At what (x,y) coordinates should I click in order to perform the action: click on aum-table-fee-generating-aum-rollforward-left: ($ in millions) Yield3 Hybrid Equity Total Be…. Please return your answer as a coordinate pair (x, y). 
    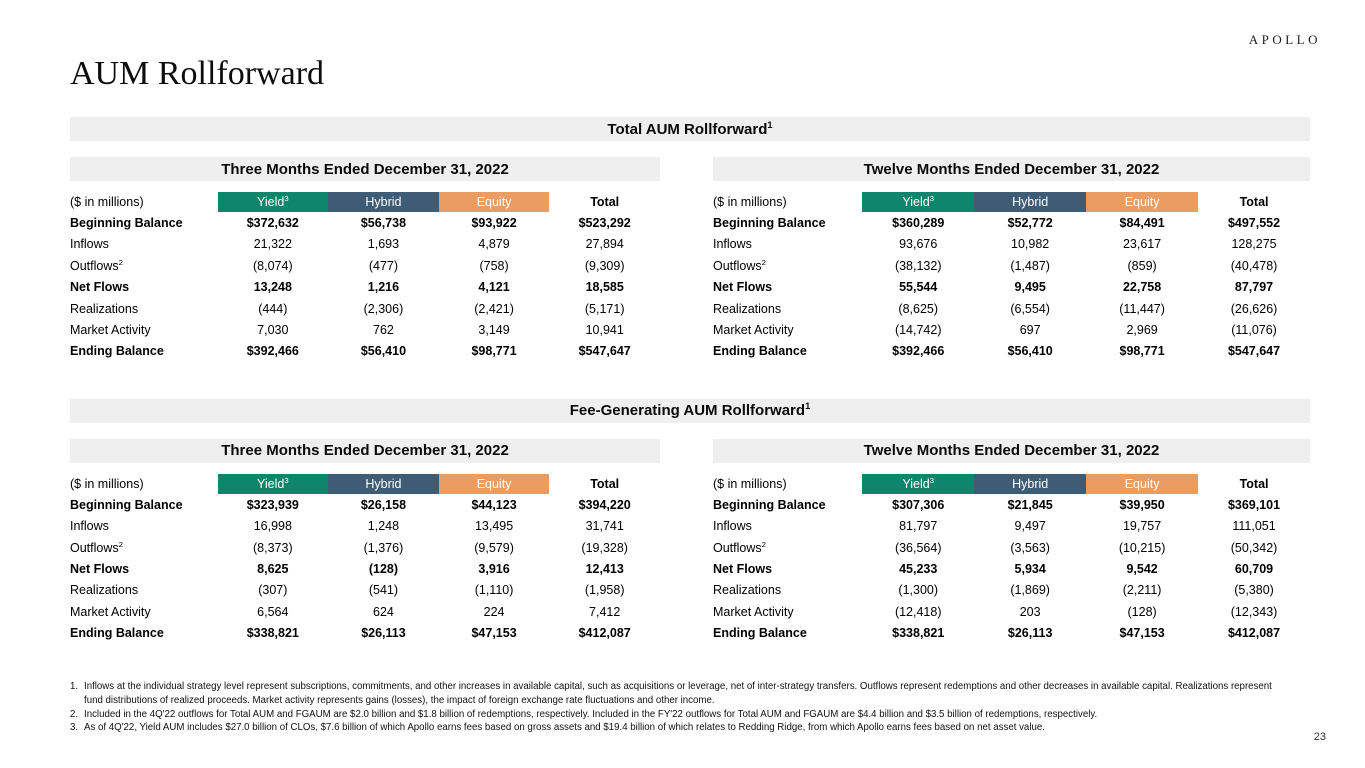
    Looking at the image, I should click on (365, 559).